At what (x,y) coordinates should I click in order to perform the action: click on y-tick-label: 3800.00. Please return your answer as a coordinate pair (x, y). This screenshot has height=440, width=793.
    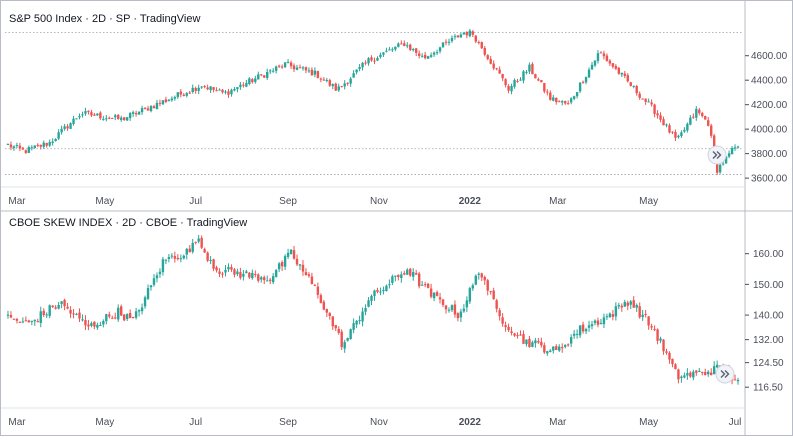
    Looking at the image, I should click on (769, 154).